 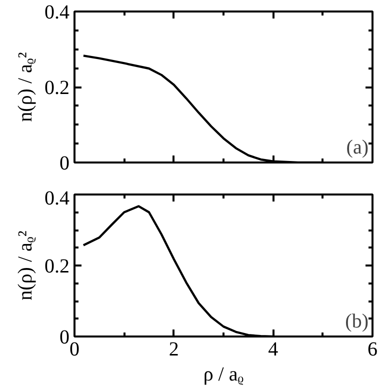 What do you see at coordinates (65, 163) in the screenshot?
I see `y-tick-label: 0` at bounding box center [65, 163].